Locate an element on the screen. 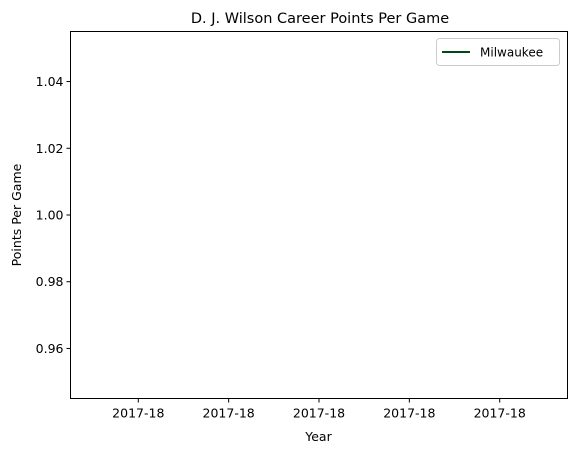 This screenshot has height=457, width=579. legend-label-milwaukee: Milwaukee is located at coordinates (511, 53).